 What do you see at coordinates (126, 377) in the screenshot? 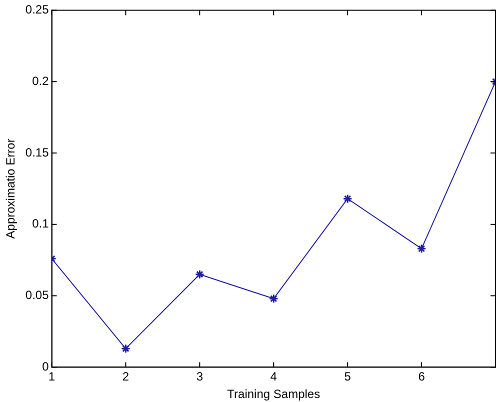
I see `x-tick-label: 2` at bounding box center [126, 377].